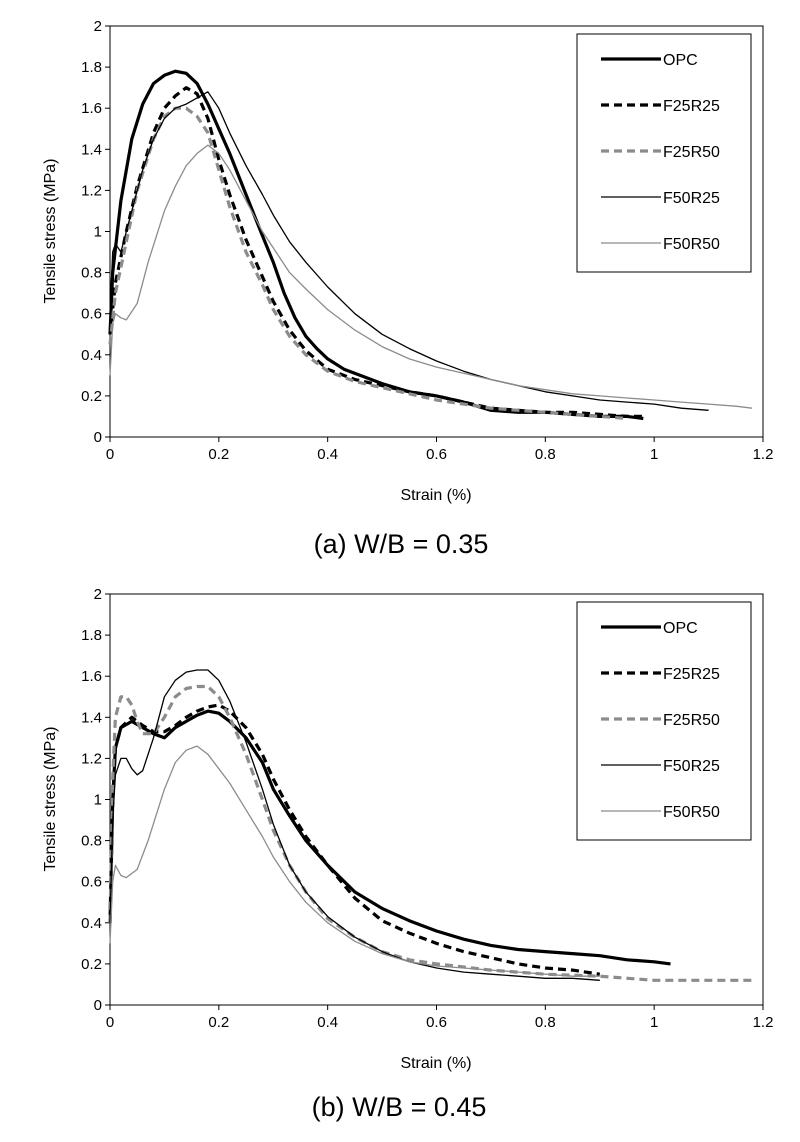  Describe the element at coordinates (399, 1107) in the screenshot. I see `chart-caption: (b) W/B = 0.45` at that location.